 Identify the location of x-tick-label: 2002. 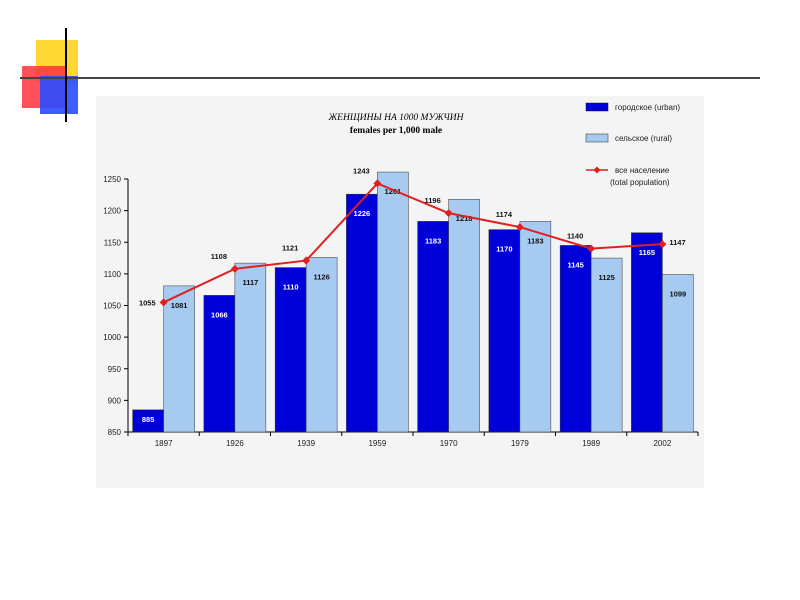
(662, 443).